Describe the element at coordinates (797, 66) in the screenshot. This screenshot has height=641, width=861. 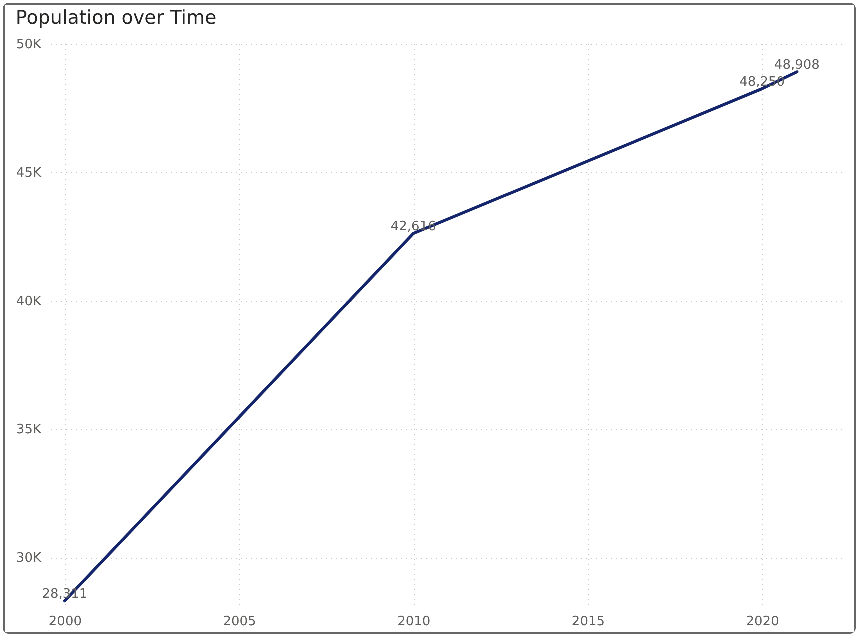
I see `data-label: 48,908` at that location.